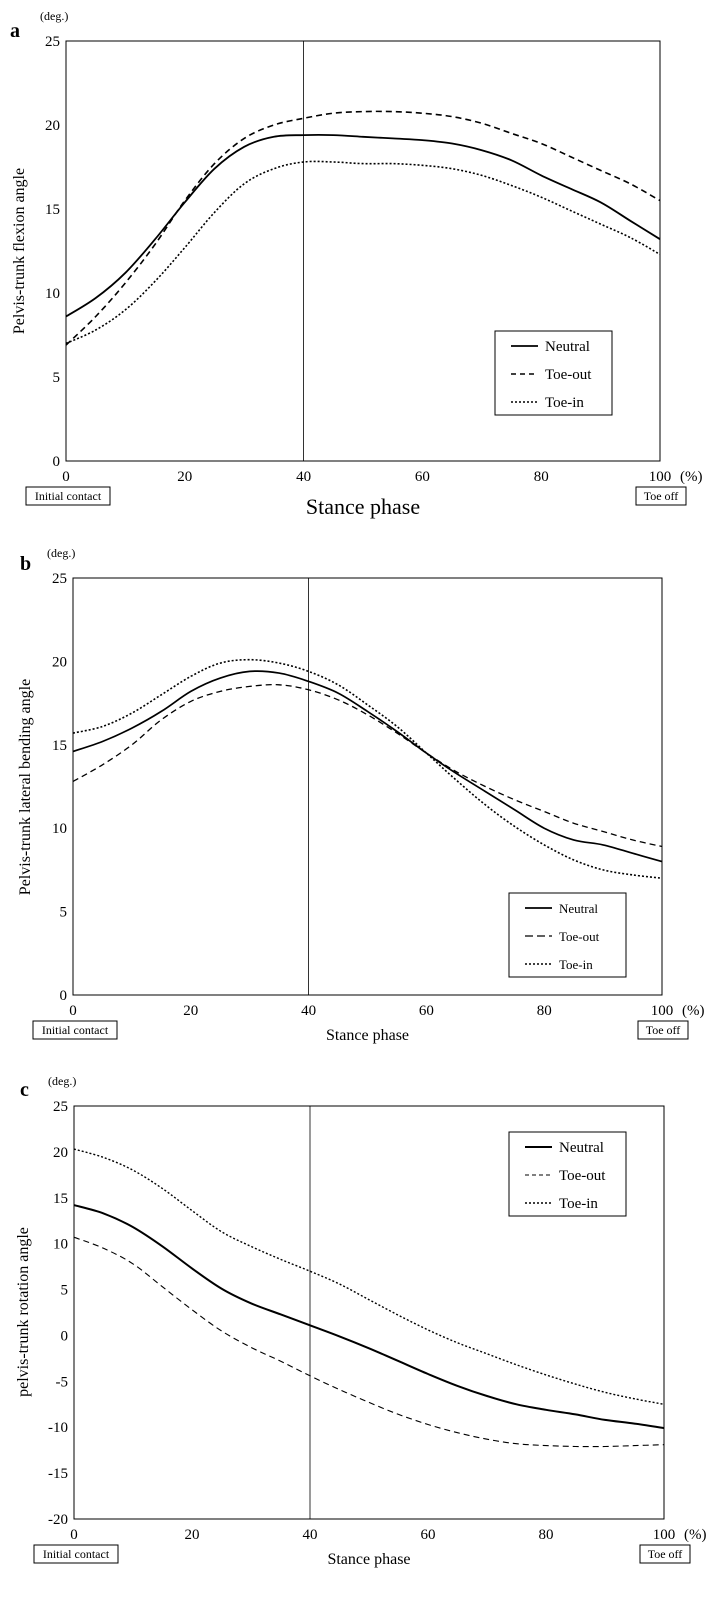  Describe the element at coordinates (58, 1474) in the screenshot. I see `y-tick-label: -15` at that location.